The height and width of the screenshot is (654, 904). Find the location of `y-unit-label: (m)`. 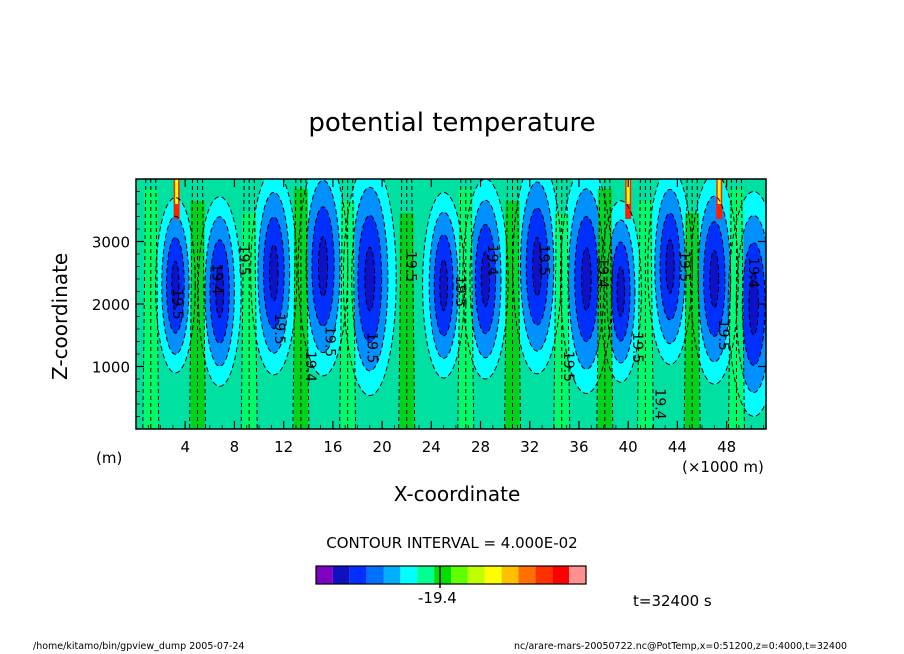

y-unit-label: (m) is located at coordinates (109, 458).